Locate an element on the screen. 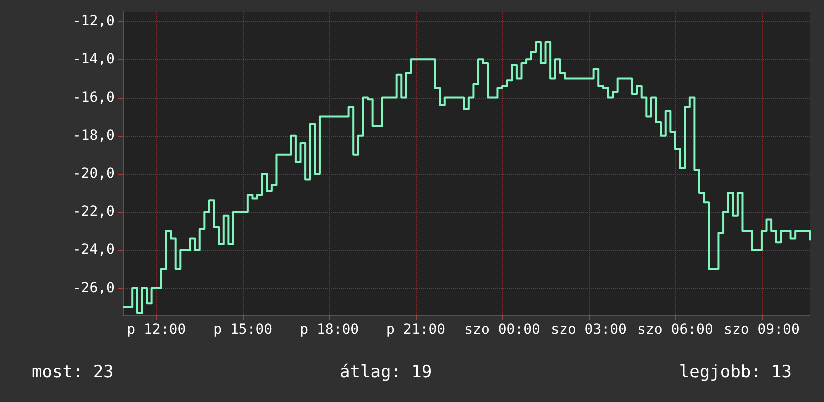 The image size is (824, 402). text: legjobb: 13 is located at coordinates (735, 372).